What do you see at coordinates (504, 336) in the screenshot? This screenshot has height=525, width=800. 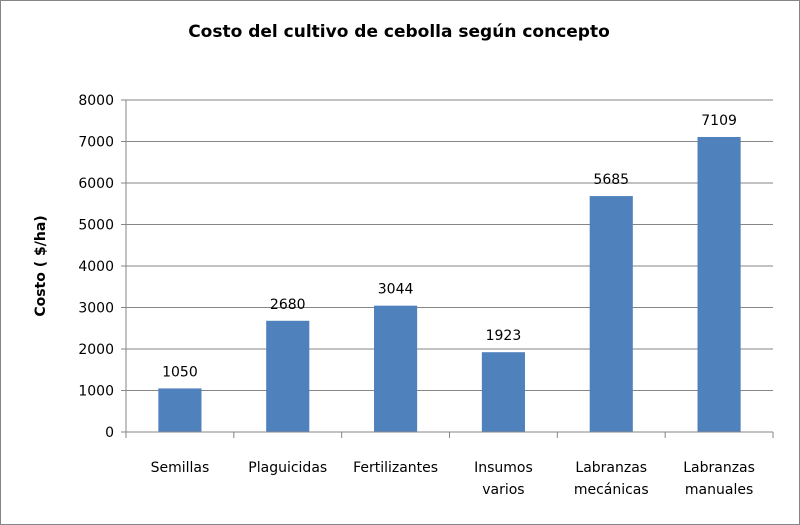 I see `data-label: 1923` at bounding box center [504, 336].